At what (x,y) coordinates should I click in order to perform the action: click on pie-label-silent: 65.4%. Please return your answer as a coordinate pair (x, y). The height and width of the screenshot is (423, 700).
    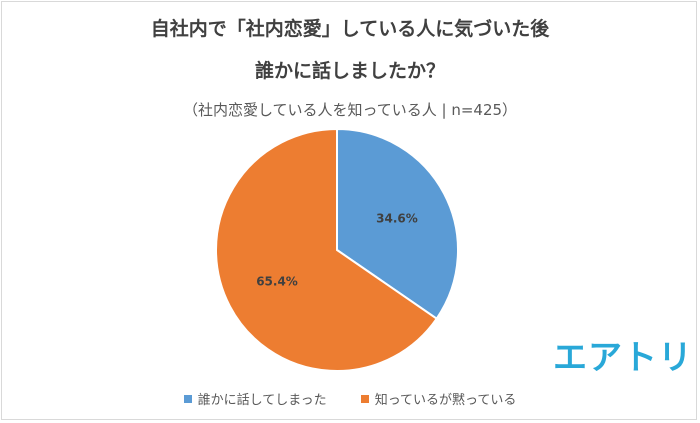
    Looking at the image, I should click on (277, 282).